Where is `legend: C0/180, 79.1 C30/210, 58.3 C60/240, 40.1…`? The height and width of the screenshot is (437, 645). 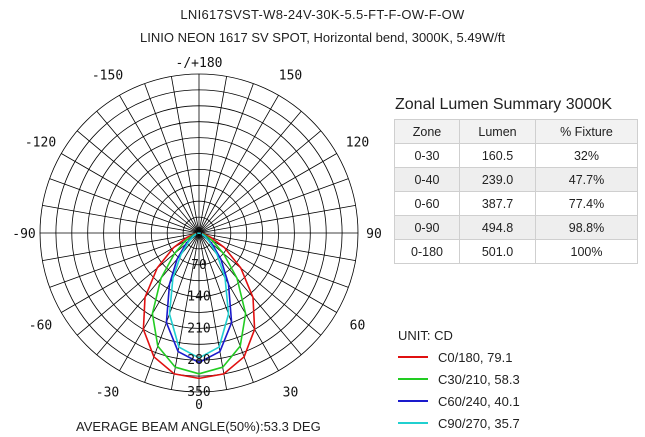
legend: C0/180, 79.1 C30/210, 58.3 C60/240, 40.1… is located at coordinates (459, 390).